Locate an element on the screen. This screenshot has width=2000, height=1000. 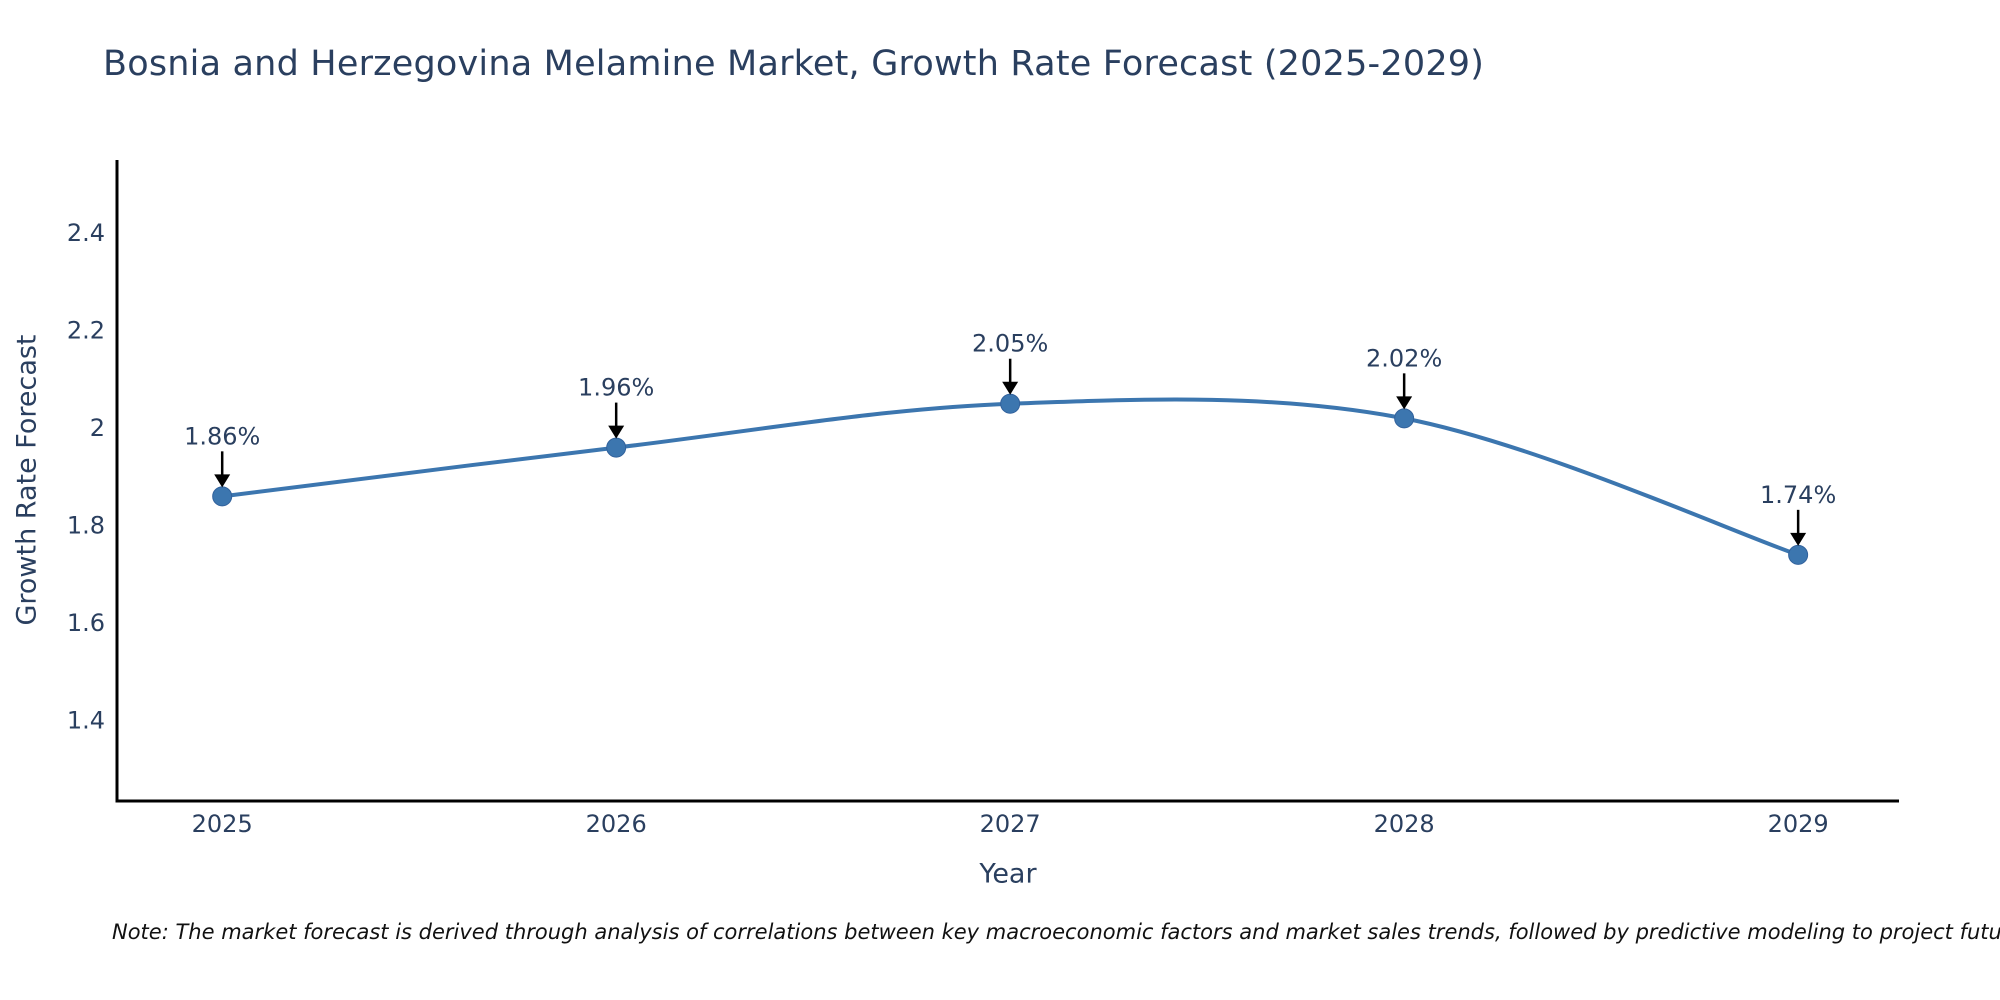
data-point-label: 1.86% is located at coordinates (222, 436).